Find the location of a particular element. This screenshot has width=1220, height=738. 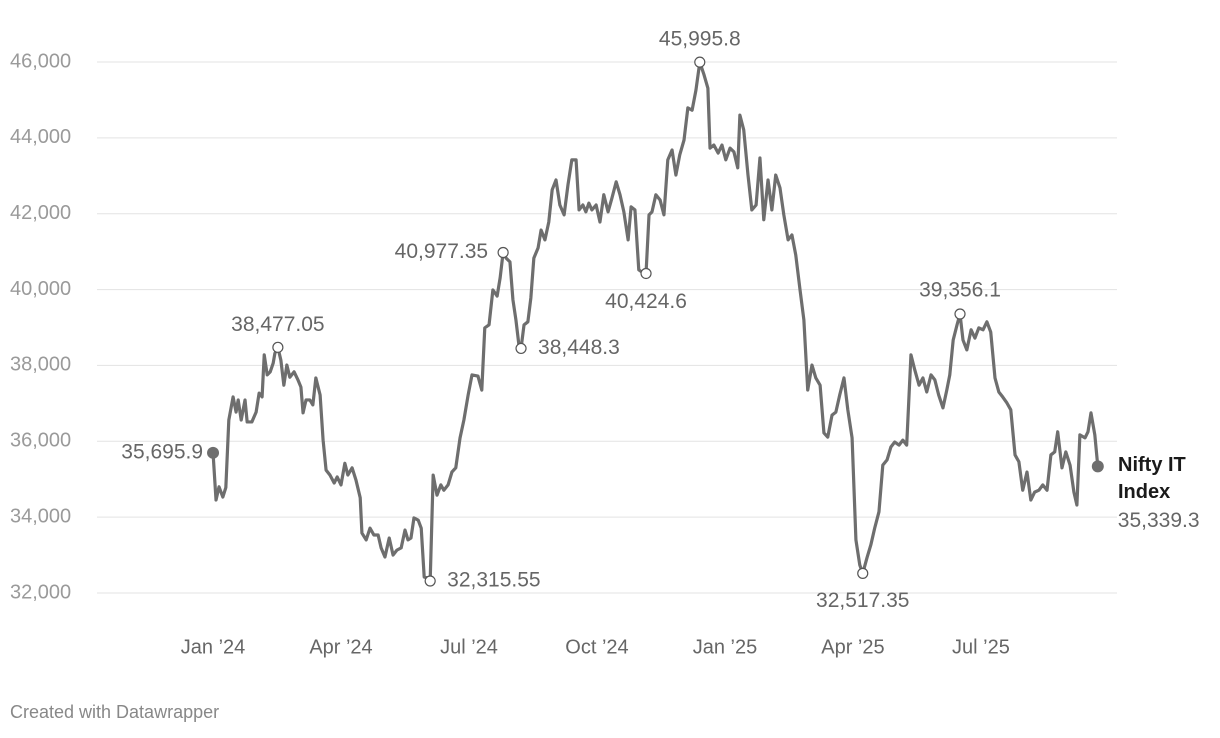

x-tick-label: Apr ’24 is located at coordinates (340, 647).